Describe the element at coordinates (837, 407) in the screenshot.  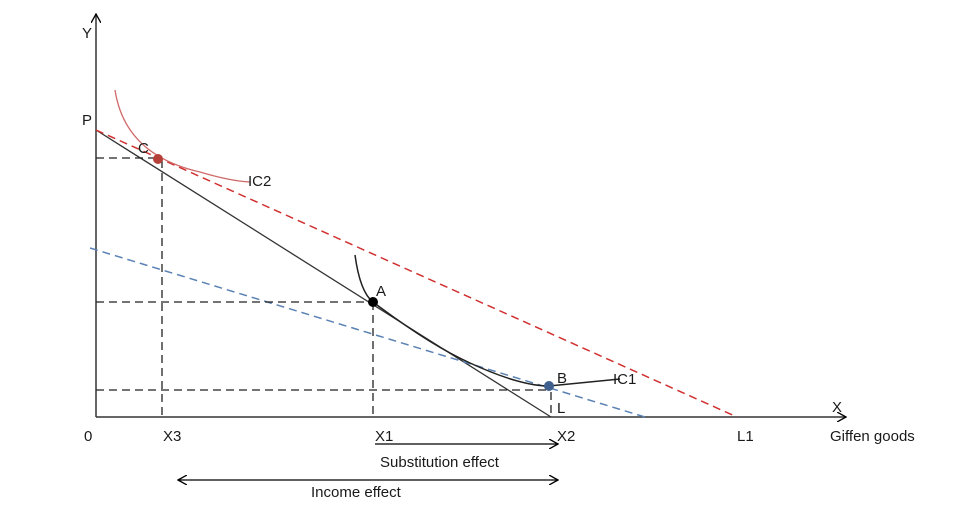
I see `x-axis-label: X` at that location.